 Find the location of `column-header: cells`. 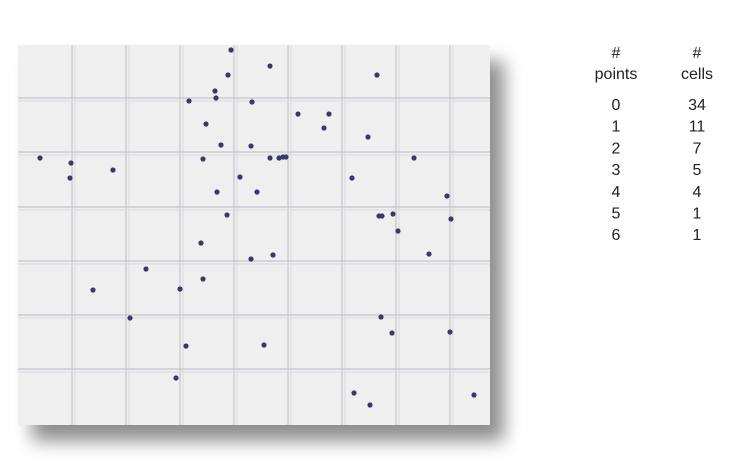

column-header: cells is located at coordinates (697, 74).